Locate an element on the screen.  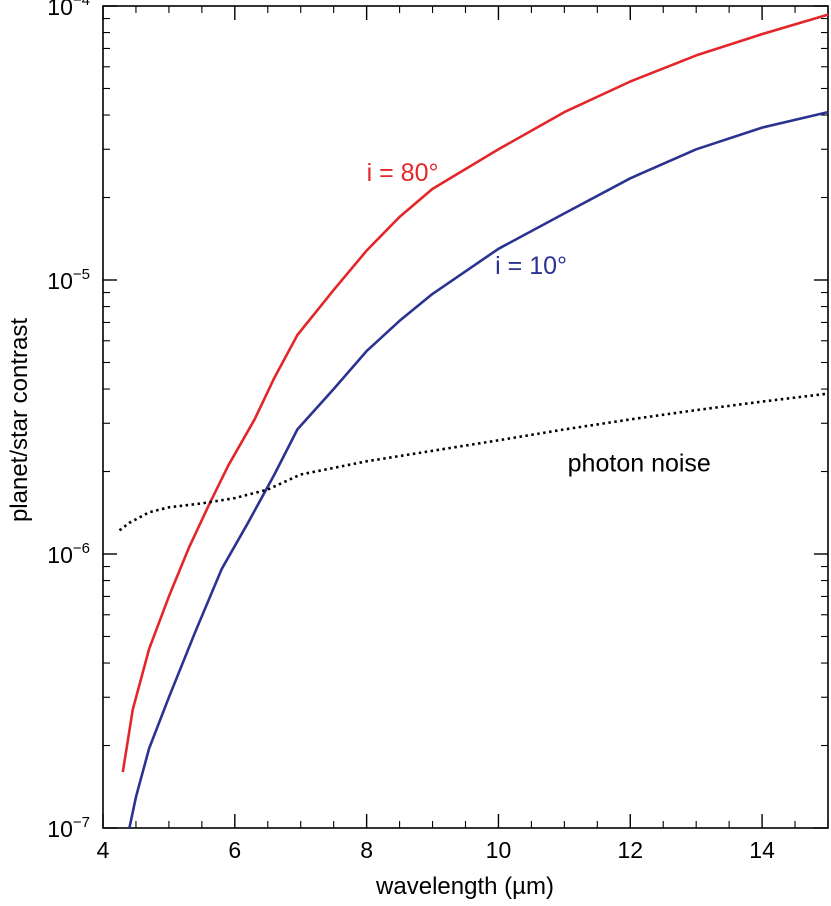
y-tick-label: 10⁻⁵ is located at coordinates (68, 280).